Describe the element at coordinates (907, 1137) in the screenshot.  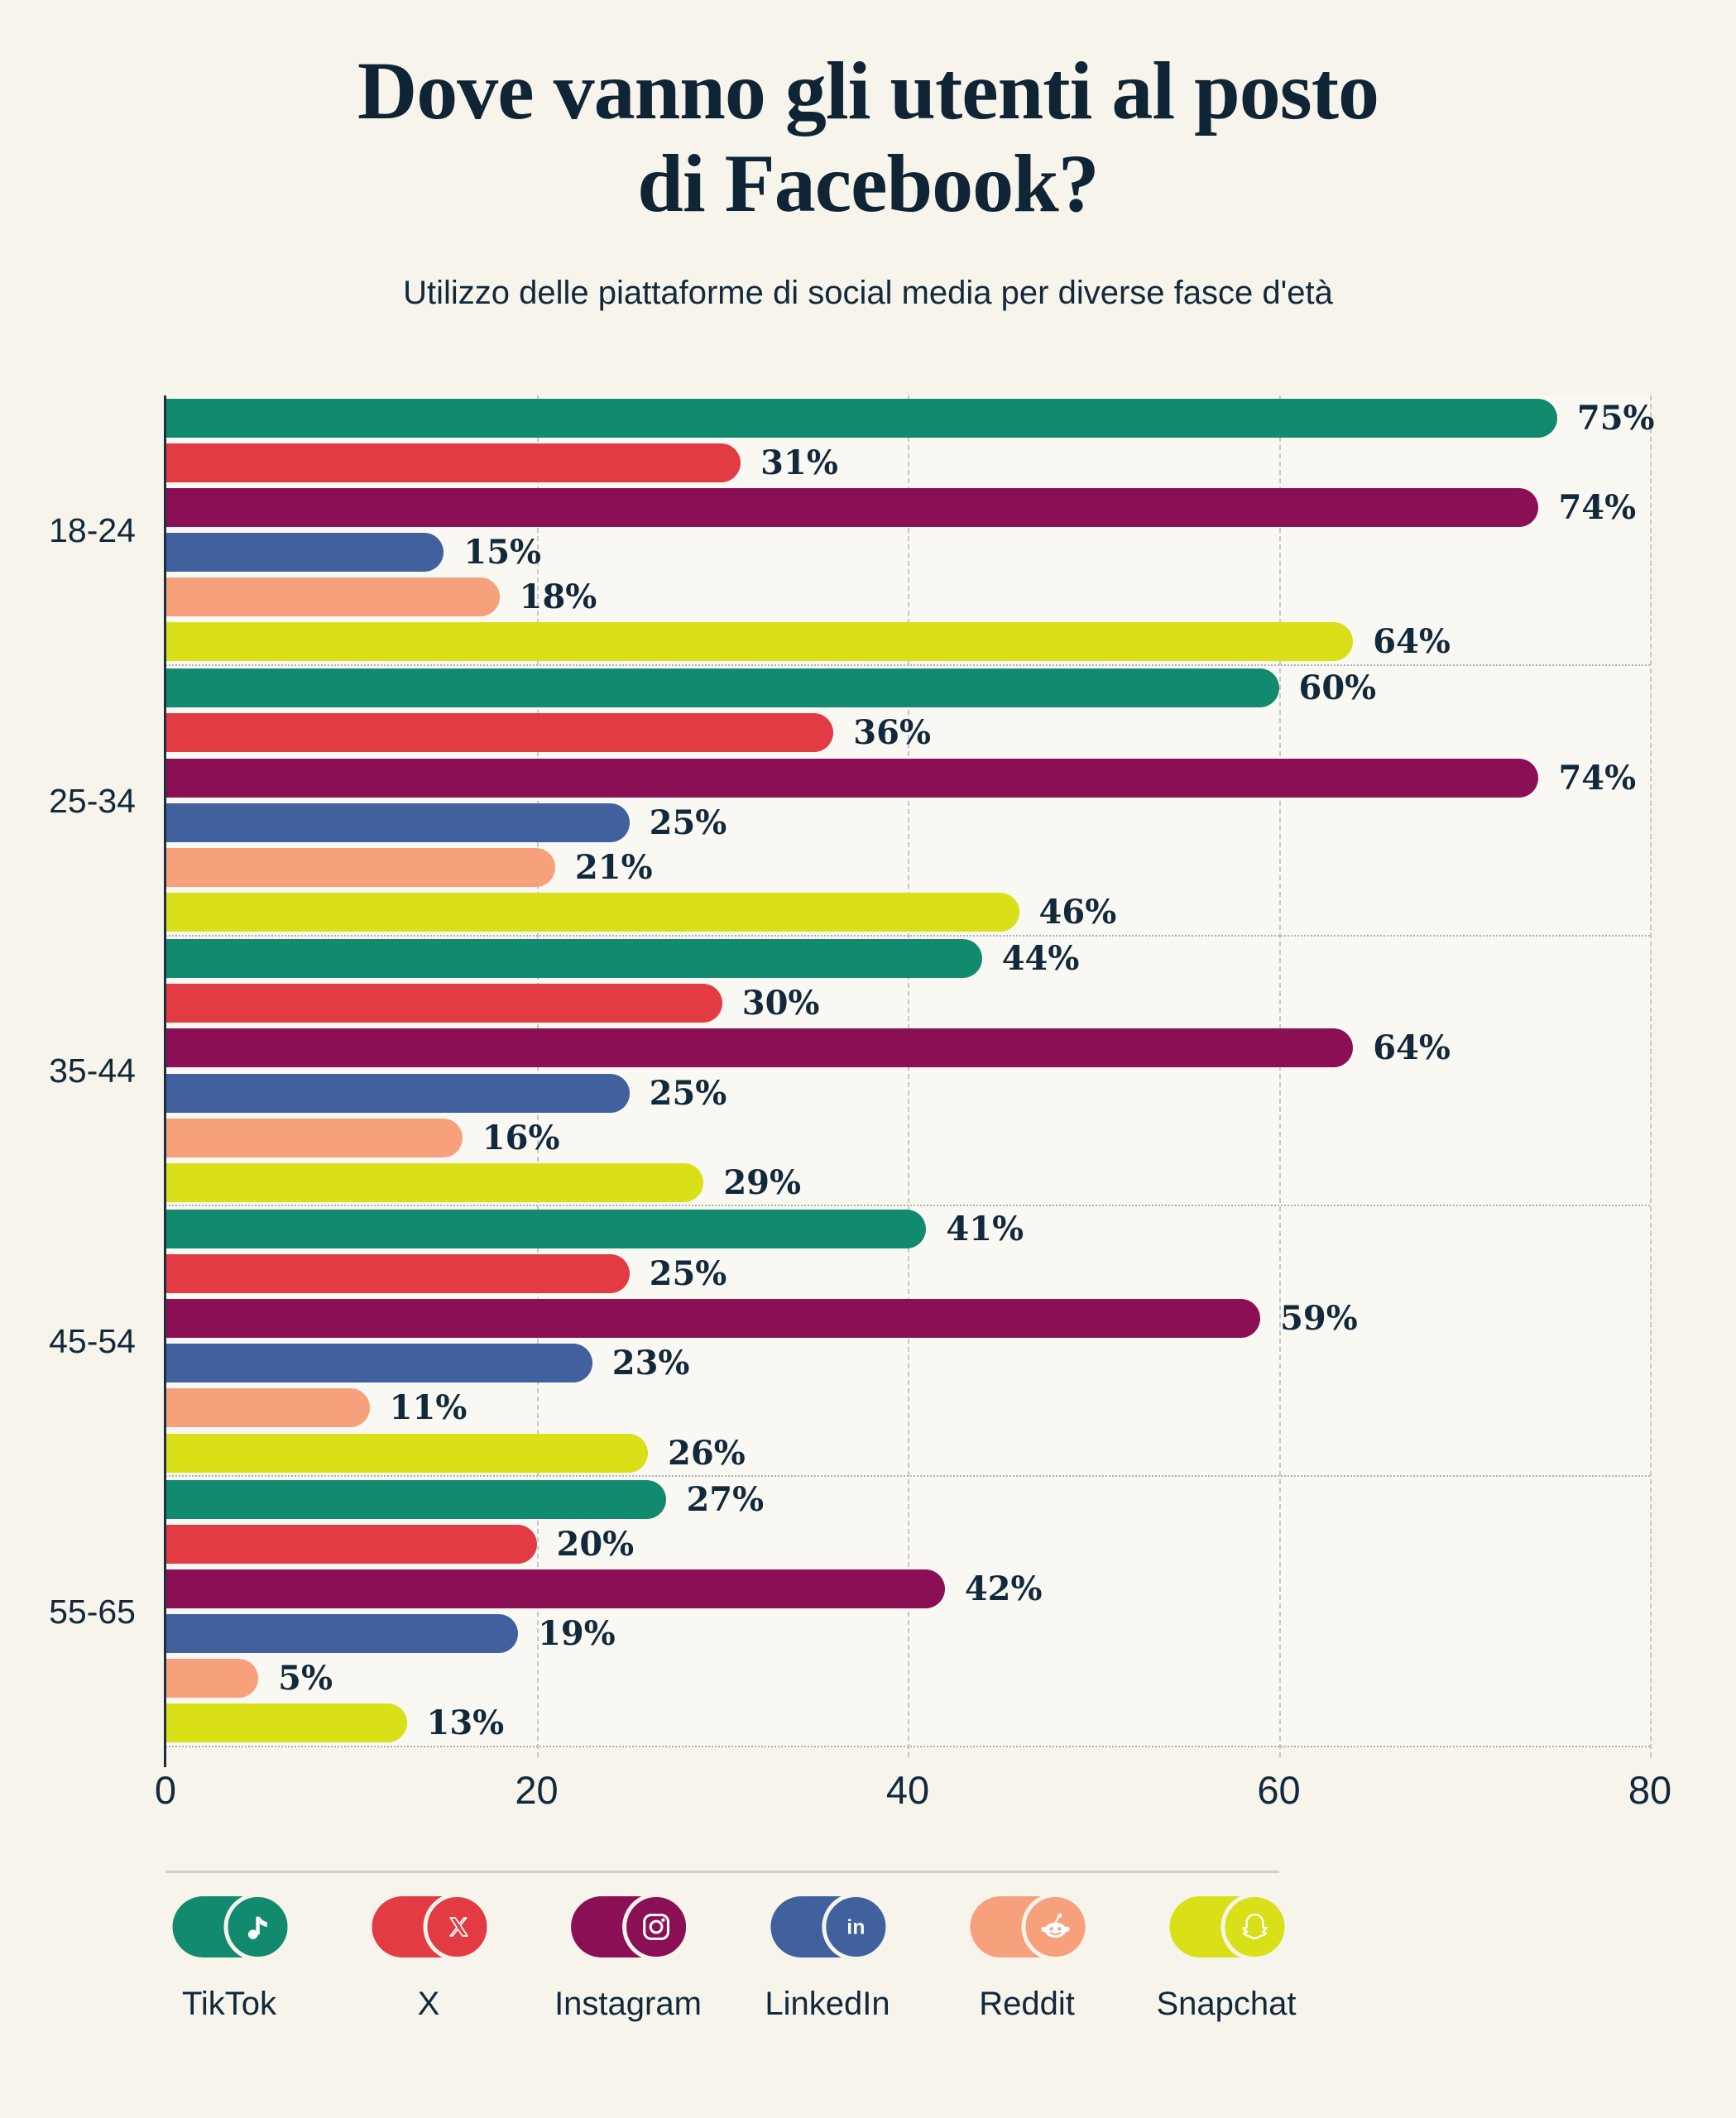
I see `bar-row: 16%` at that location.